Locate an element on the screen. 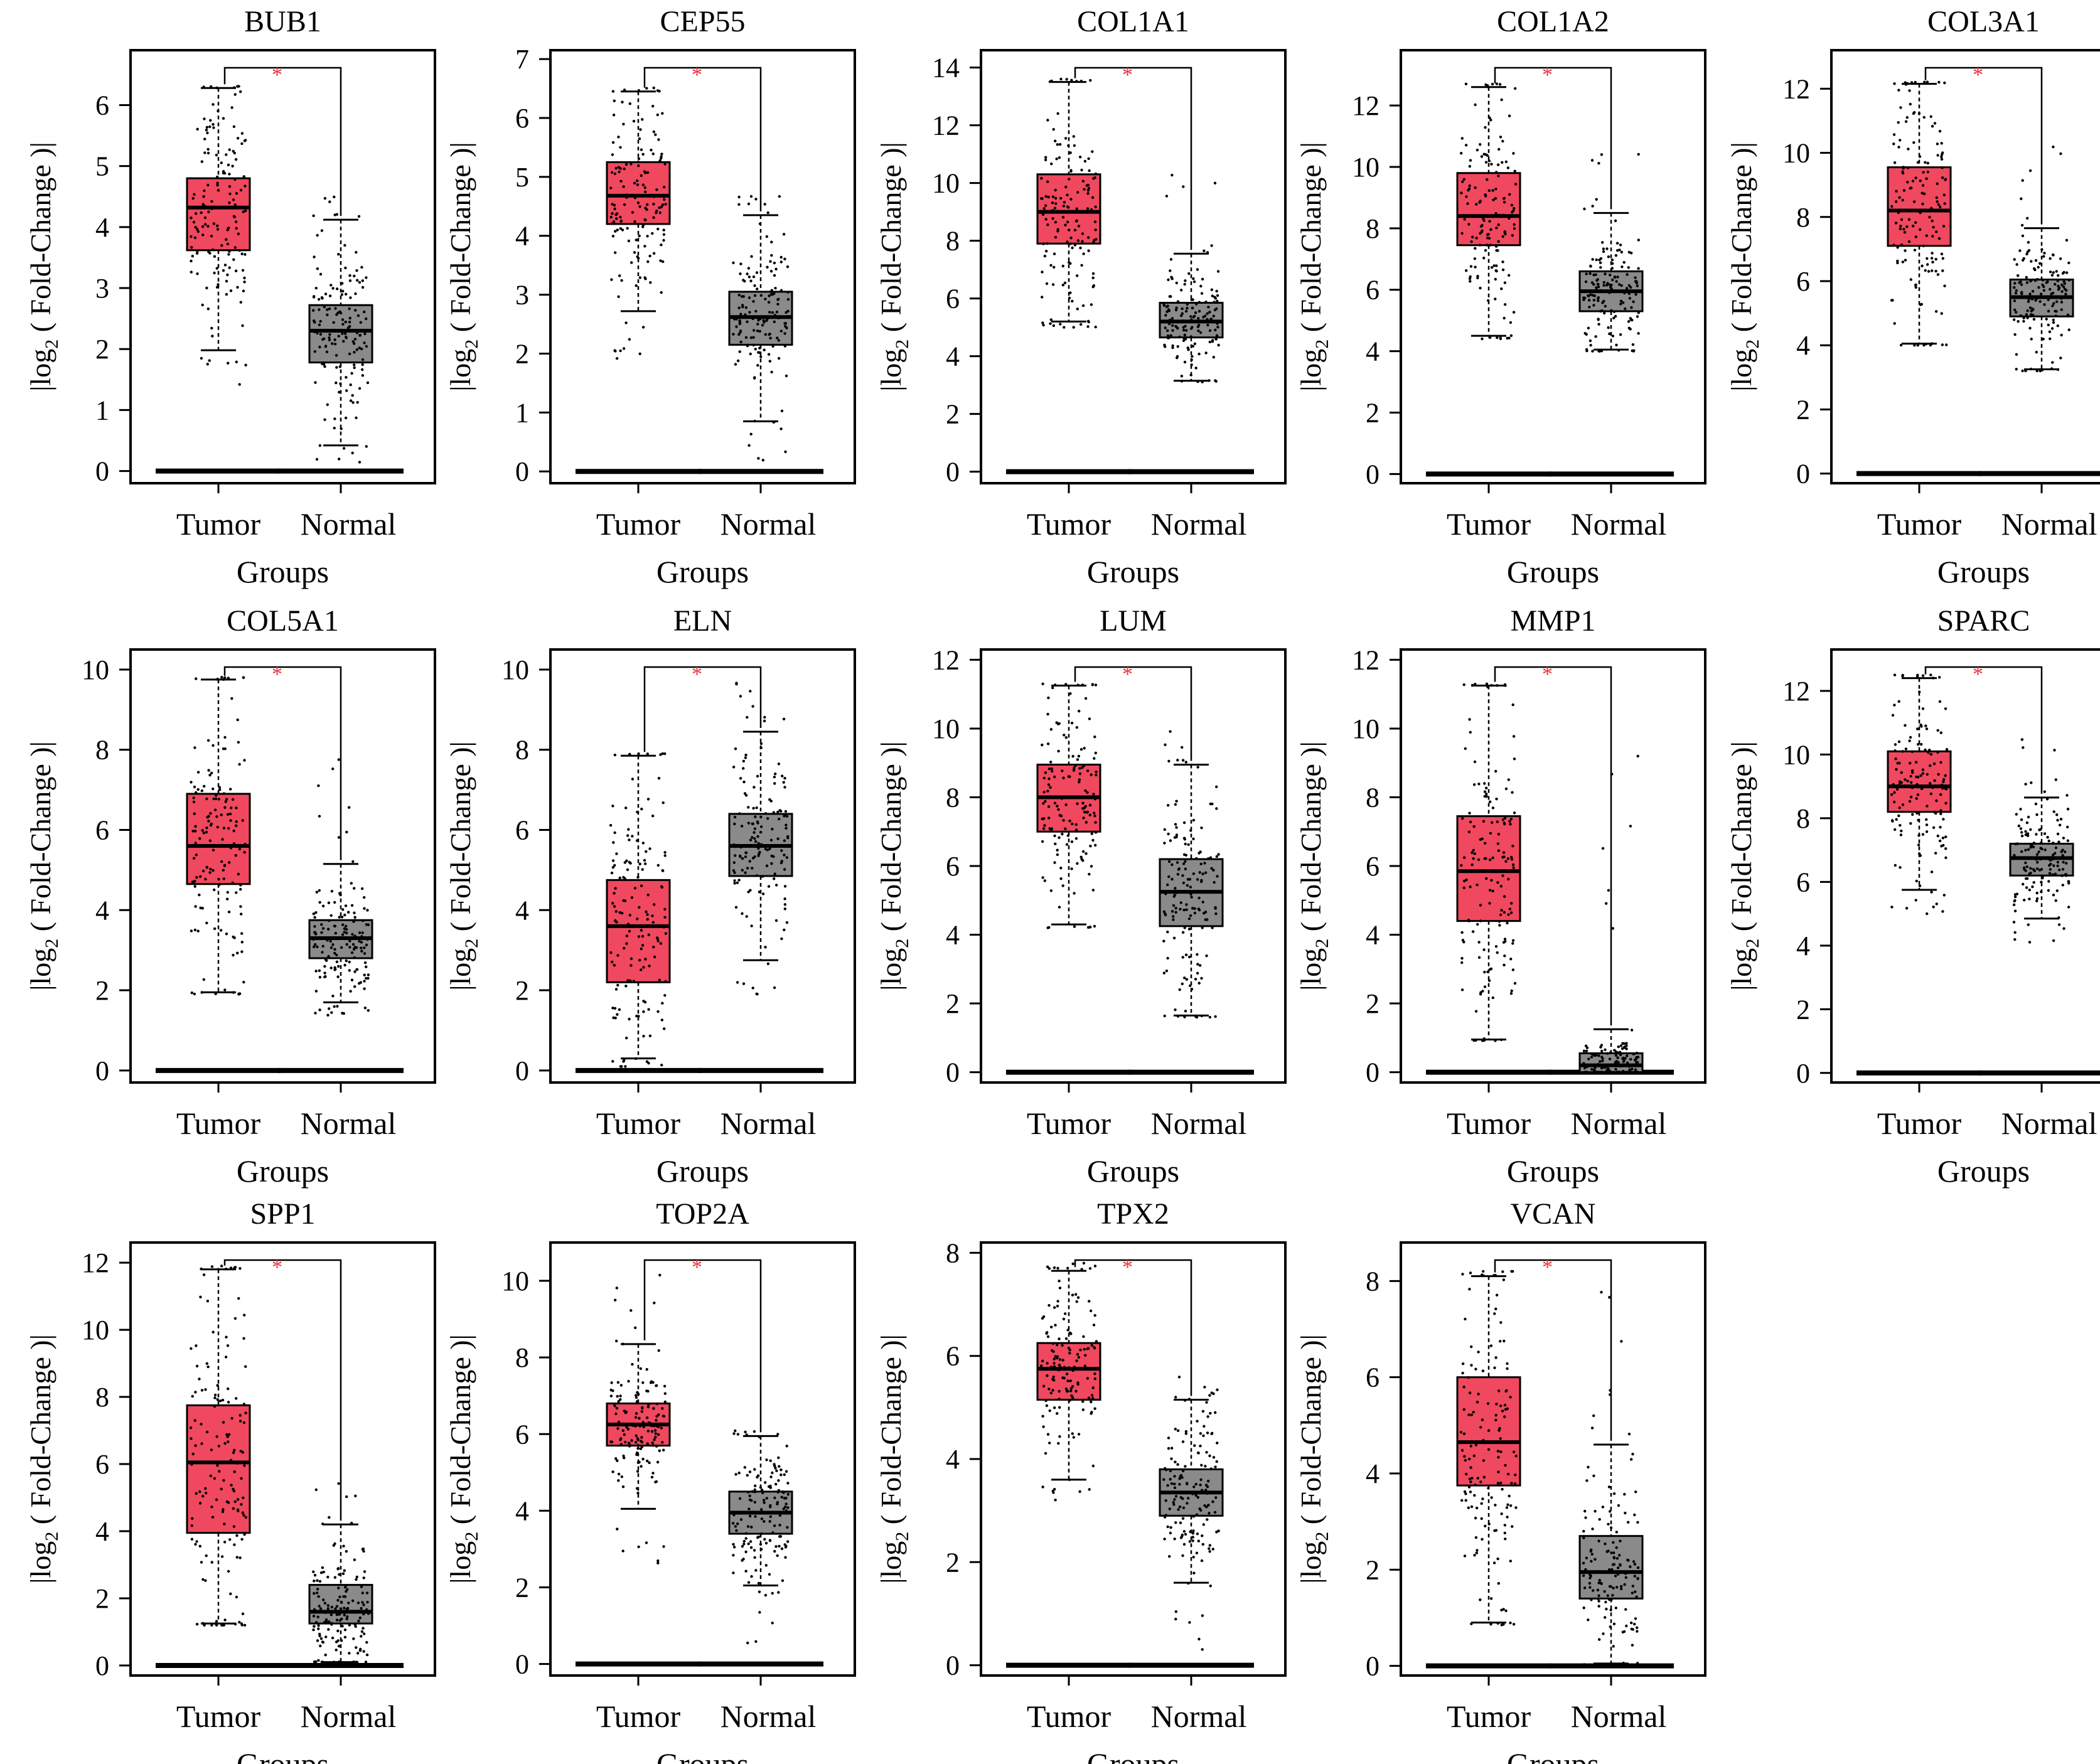 The image size is (2100, 1764). x-tick-label-tumor: Tumor is located at coordinates (1919, 1123).